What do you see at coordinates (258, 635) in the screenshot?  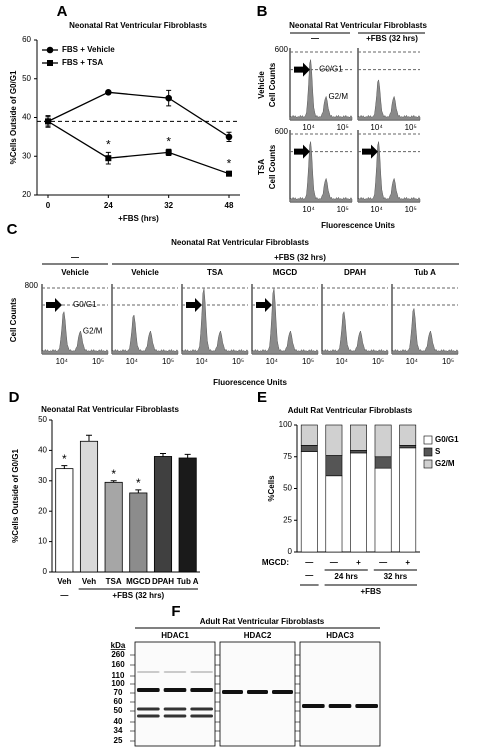 I see `lane-header: HDAC2` at bounding box center [258, 635].